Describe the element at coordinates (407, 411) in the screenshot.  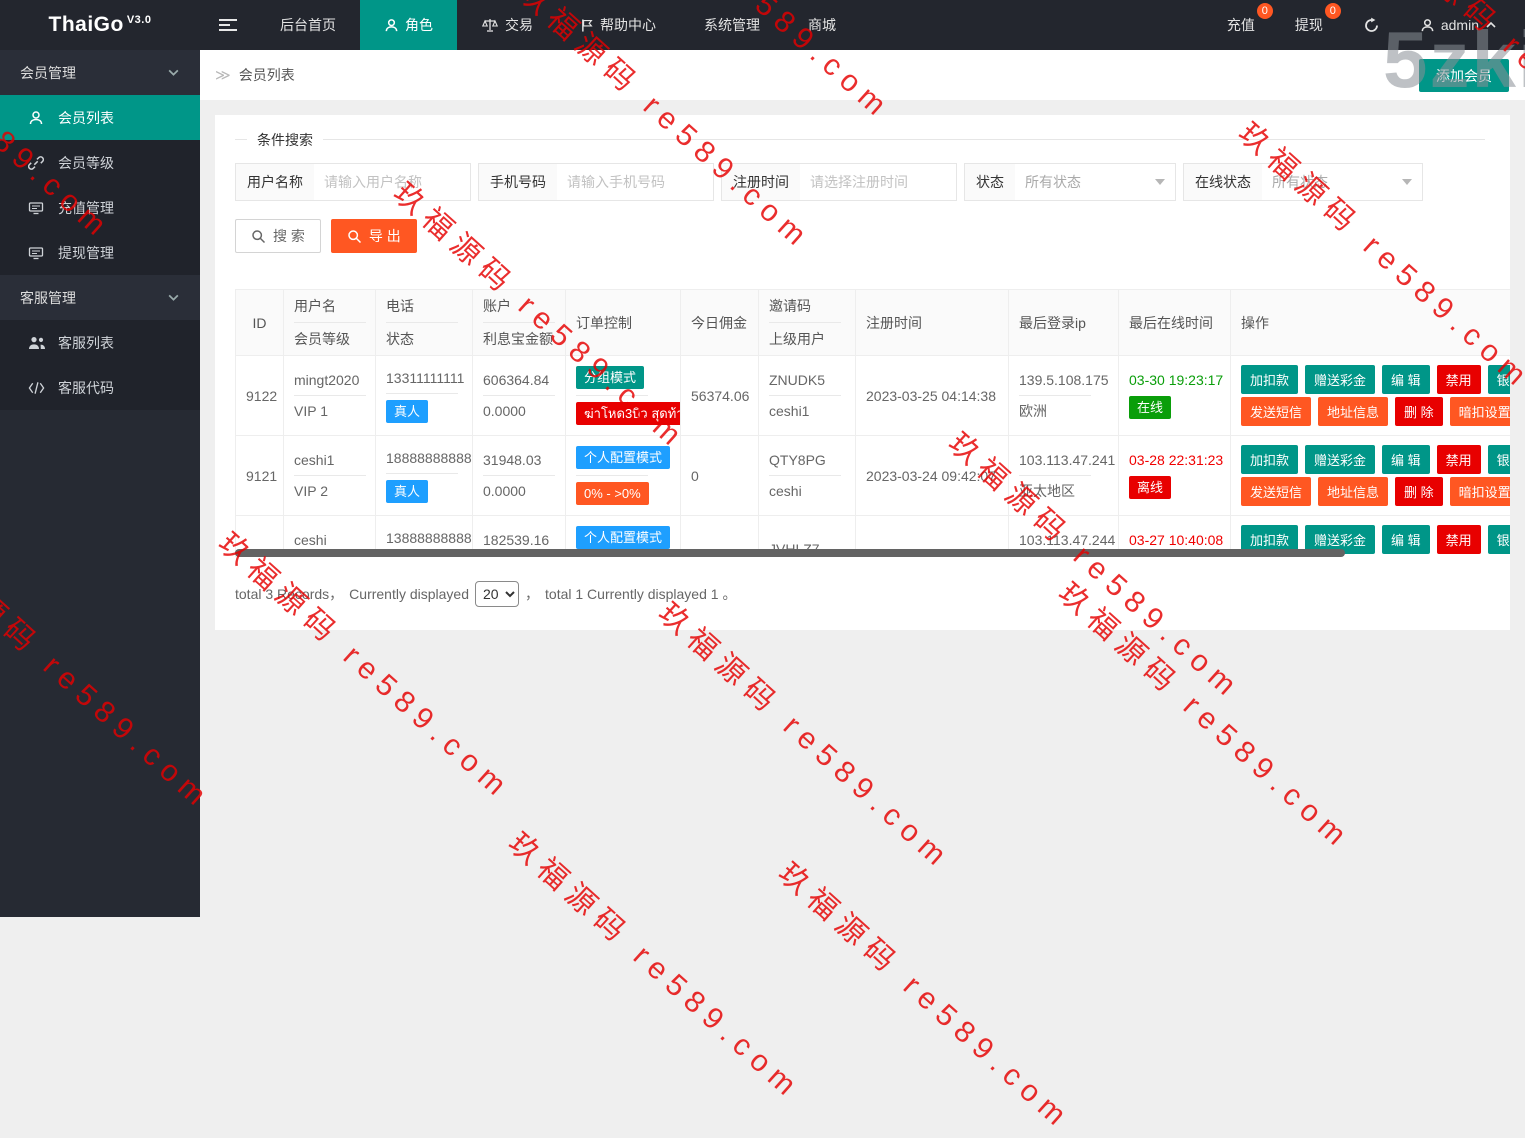
I see `real-person-badge: 真人` at that location.